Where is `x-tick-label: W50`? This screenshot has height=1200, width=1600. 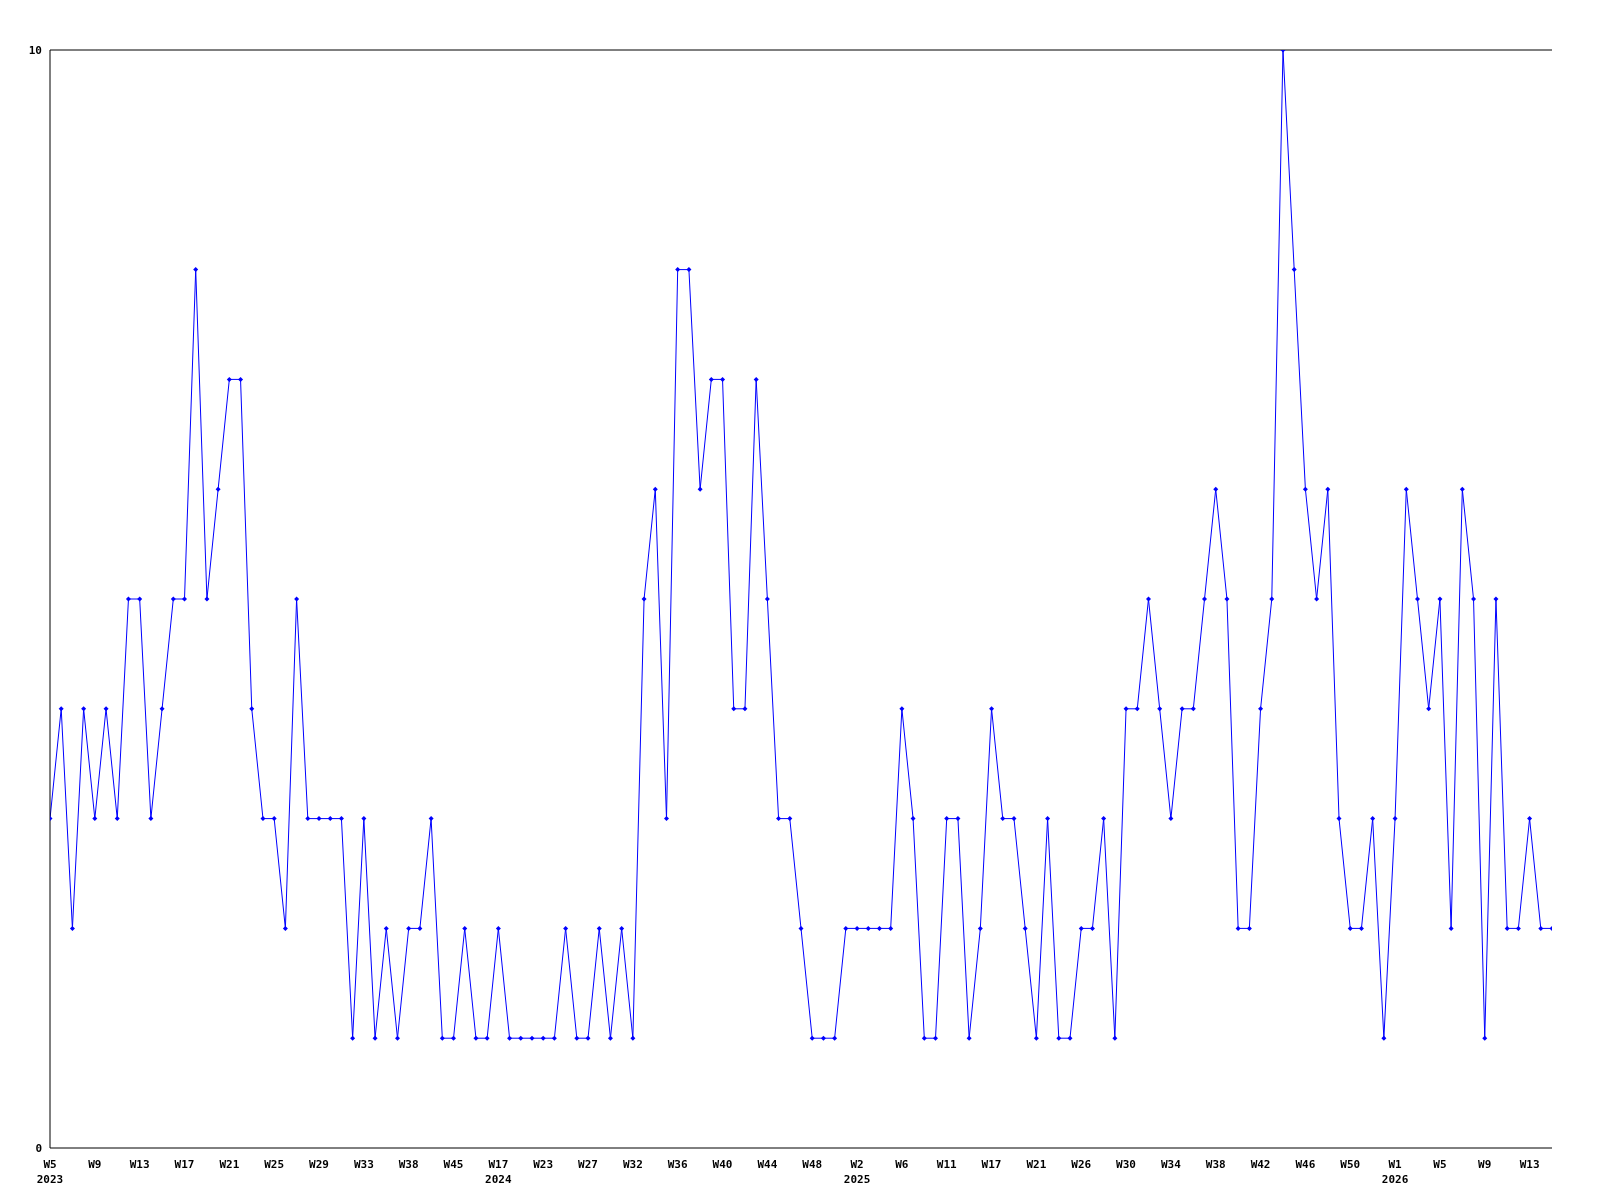 x-tick-label: W50 is located at coordinates (1350, 1164).